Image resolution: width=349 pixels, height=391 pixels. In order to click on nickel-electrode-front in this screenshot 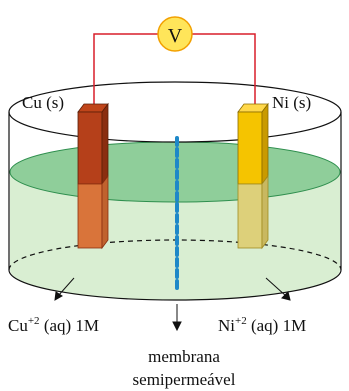, I will do `click(250, 148)`.